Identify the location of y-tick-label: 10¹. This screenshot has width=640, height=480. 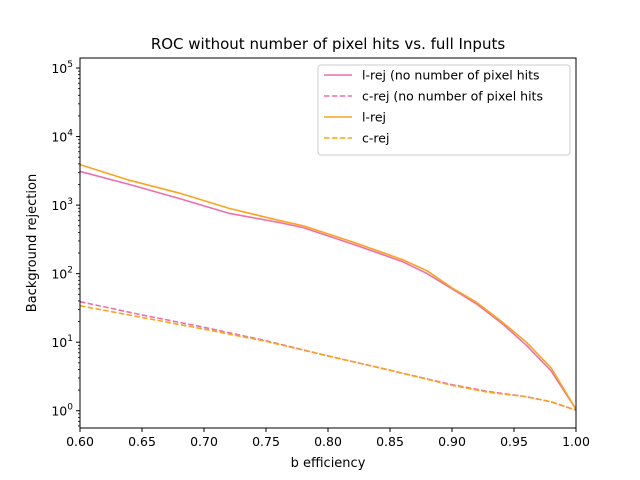
(62, 342).